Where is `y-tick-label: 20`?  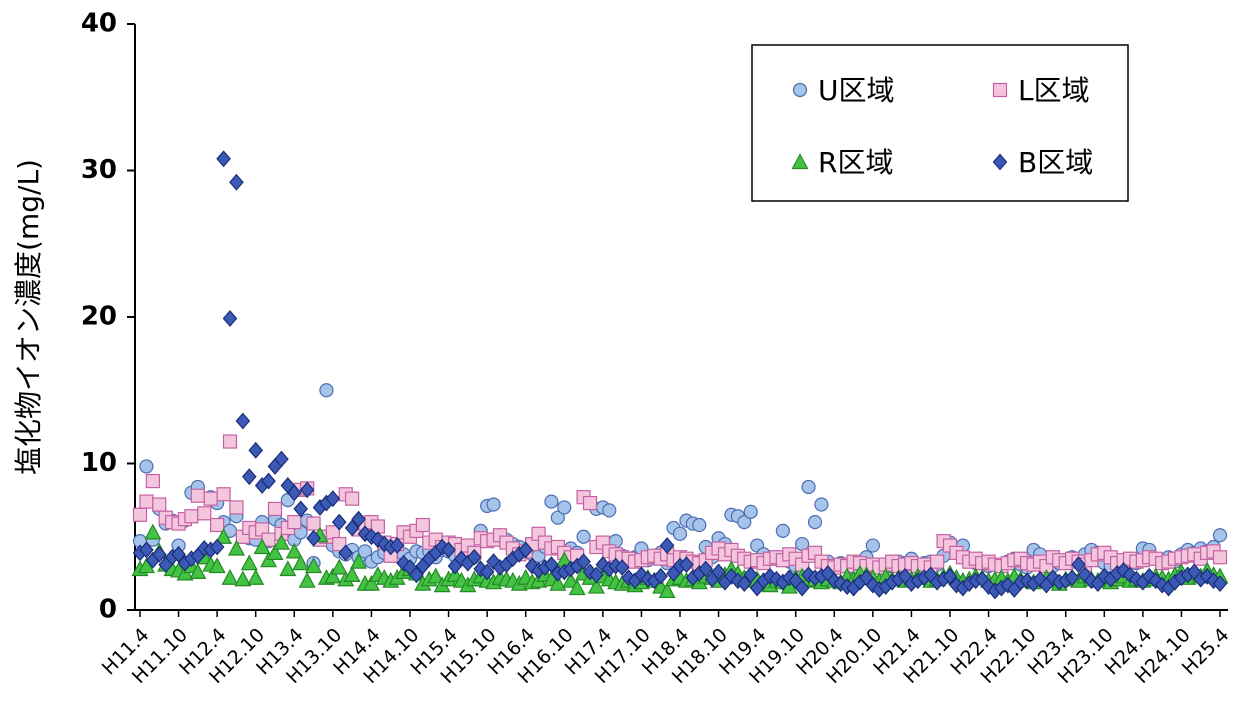
y-tick-label: 20 is located at coordinates (99, 317).